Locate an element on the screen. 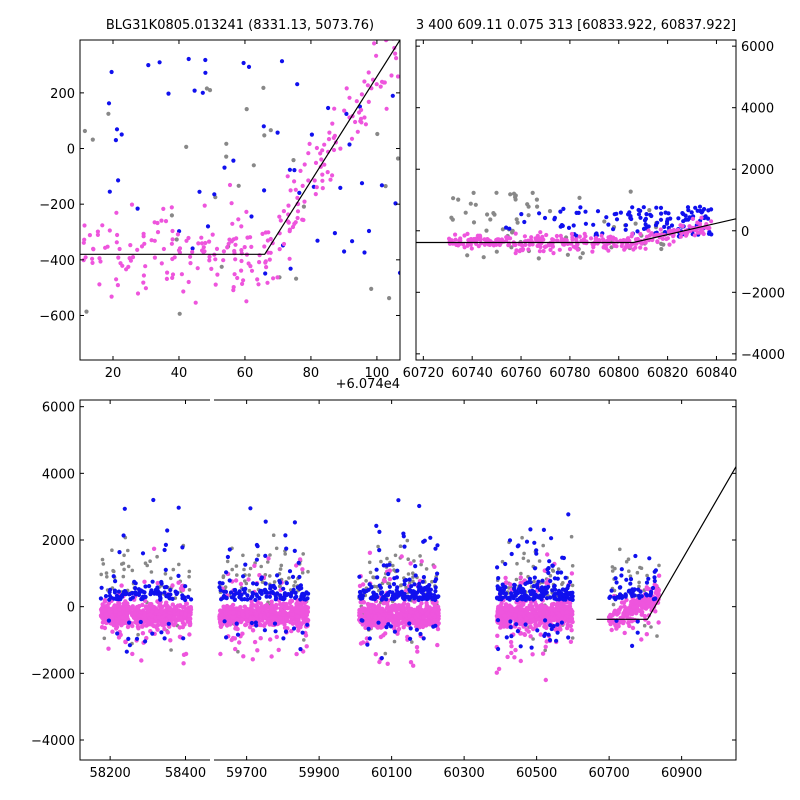 The height and width of the screenshot is (800, 800). season-xtick-label: 60840 is located at coordinates (716, 373).